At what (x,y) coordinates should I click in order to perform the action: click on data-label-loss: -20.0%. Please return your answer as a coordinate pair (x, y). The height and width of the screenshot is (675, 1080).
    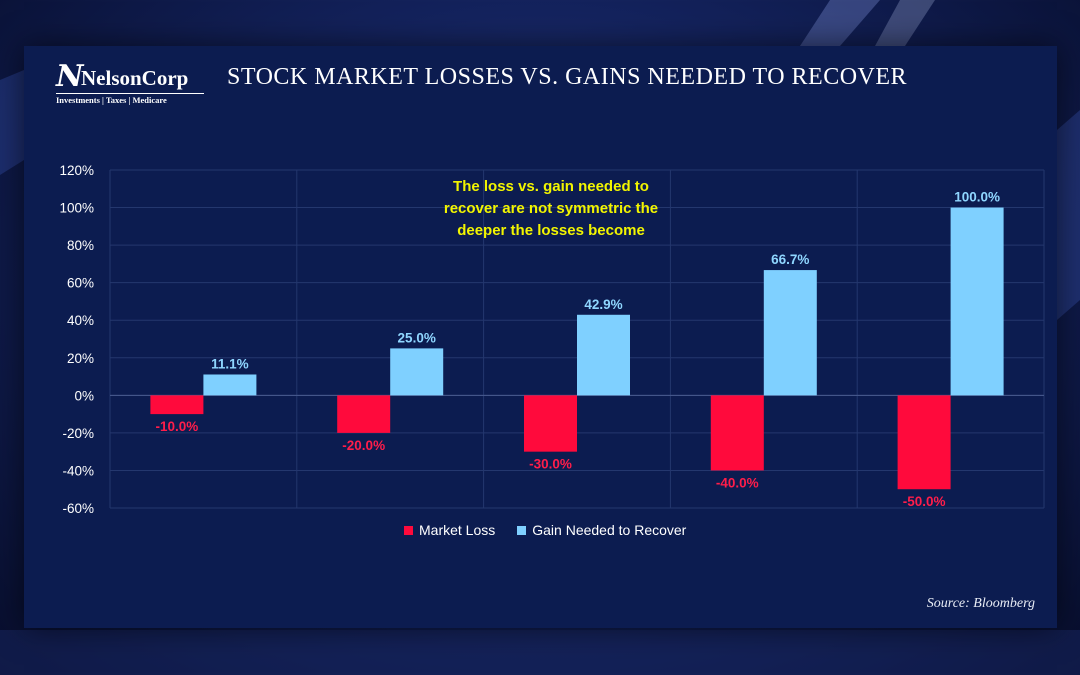
    Looking at the image, I should click on (363, 445).